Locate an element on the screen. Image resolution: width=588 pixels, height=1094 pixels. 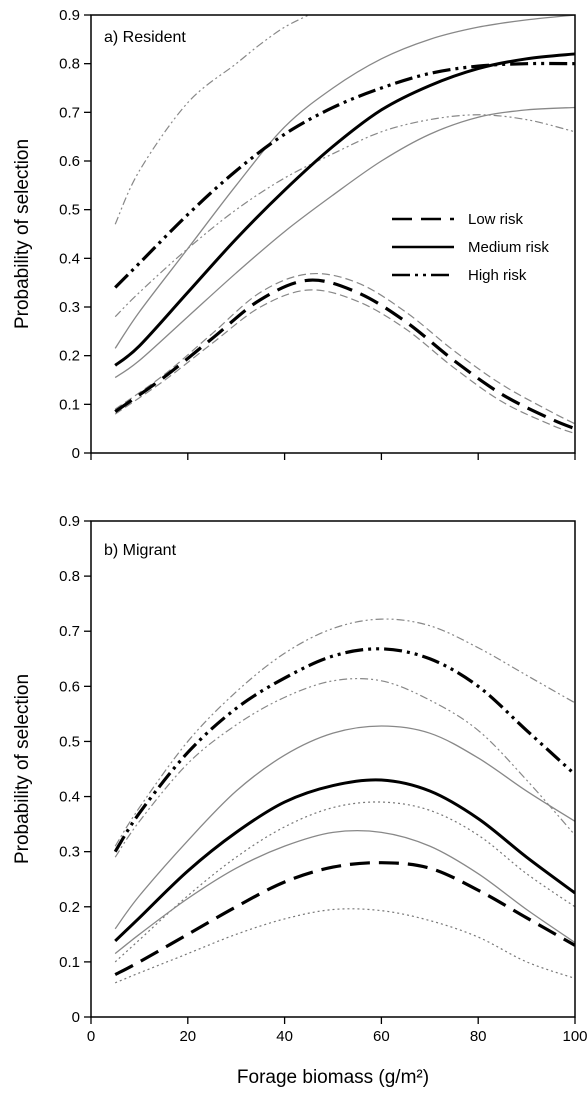
panel-label-a: a) Resident is located at coordinates (145, 37).